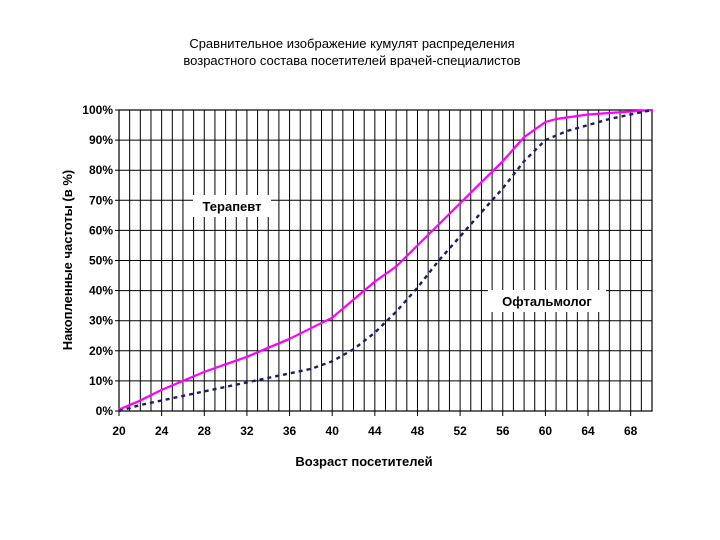 Image resolution: width=720 pixels, height=540 pixels. Describe the element at coordinates (101, 351) in the screenshot. I see `y-tick-label: 20%` at that location.